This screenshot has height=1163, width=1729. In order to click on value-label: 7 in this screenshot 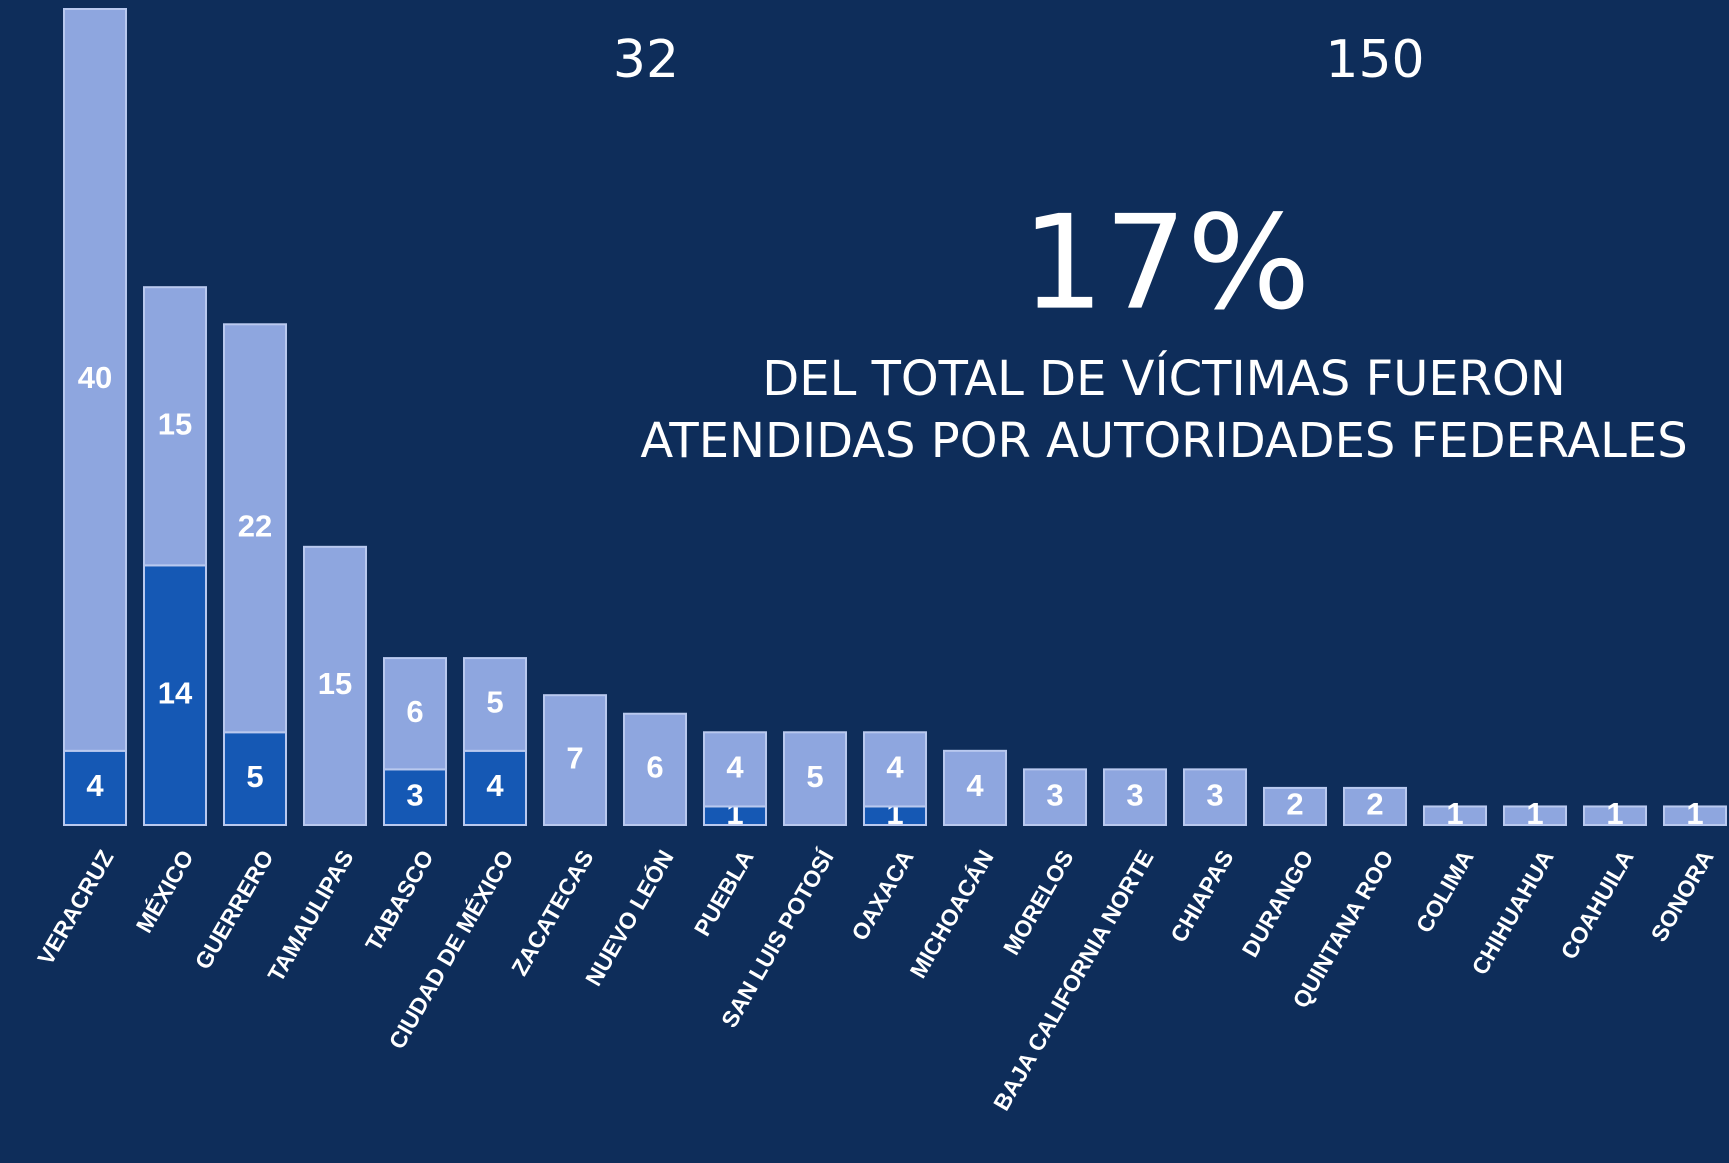, I will do `click(574, 757)`.